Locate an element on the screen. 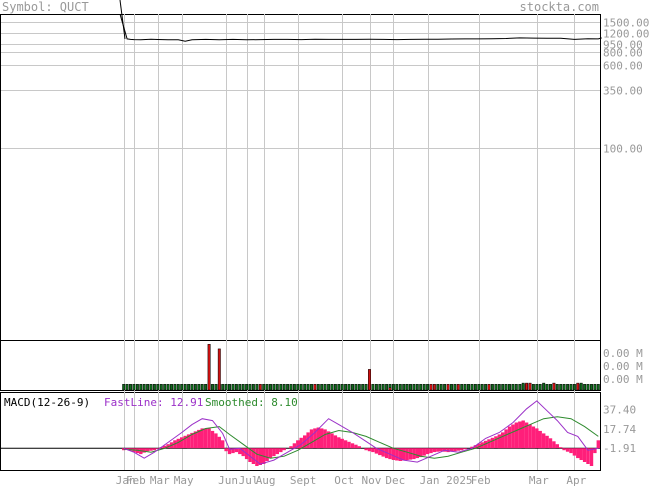  month-label: Jul is located at coordinates (249, 480).